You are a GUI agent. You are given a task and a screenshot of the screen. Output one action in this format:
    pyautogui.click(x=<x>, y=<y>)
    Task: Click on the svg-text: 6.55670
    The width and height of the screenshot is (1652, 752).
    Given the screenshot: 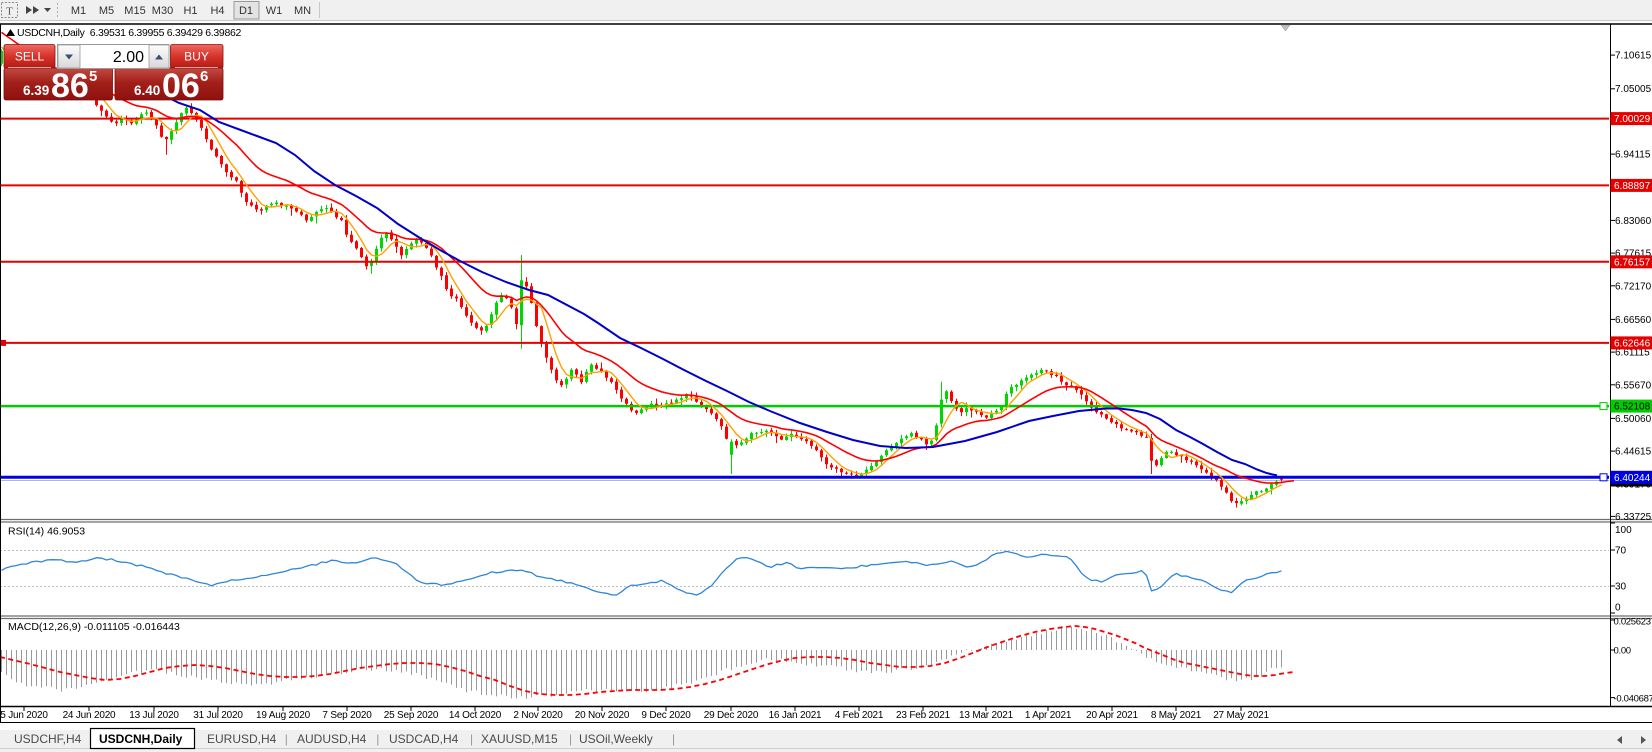 What is the action you would take?
    pyautogui.click(x=1633, y=385)
    